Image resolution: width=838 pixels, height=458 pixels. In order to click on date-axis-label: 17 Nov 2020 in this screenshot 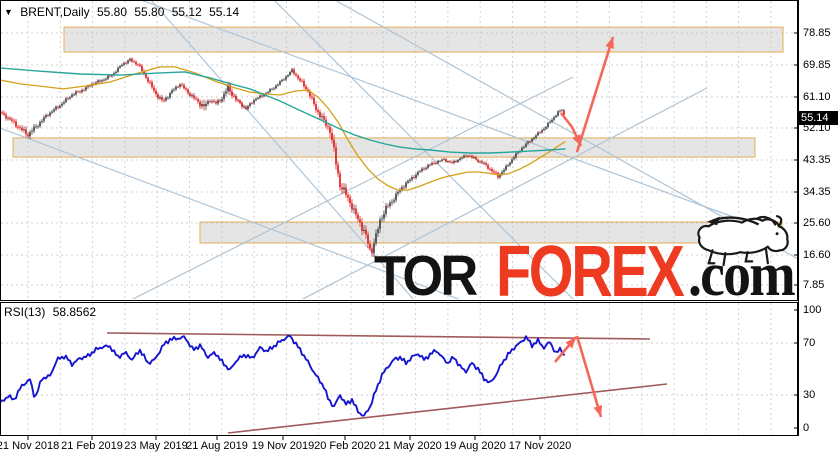, I will do `click(540, 446)`.